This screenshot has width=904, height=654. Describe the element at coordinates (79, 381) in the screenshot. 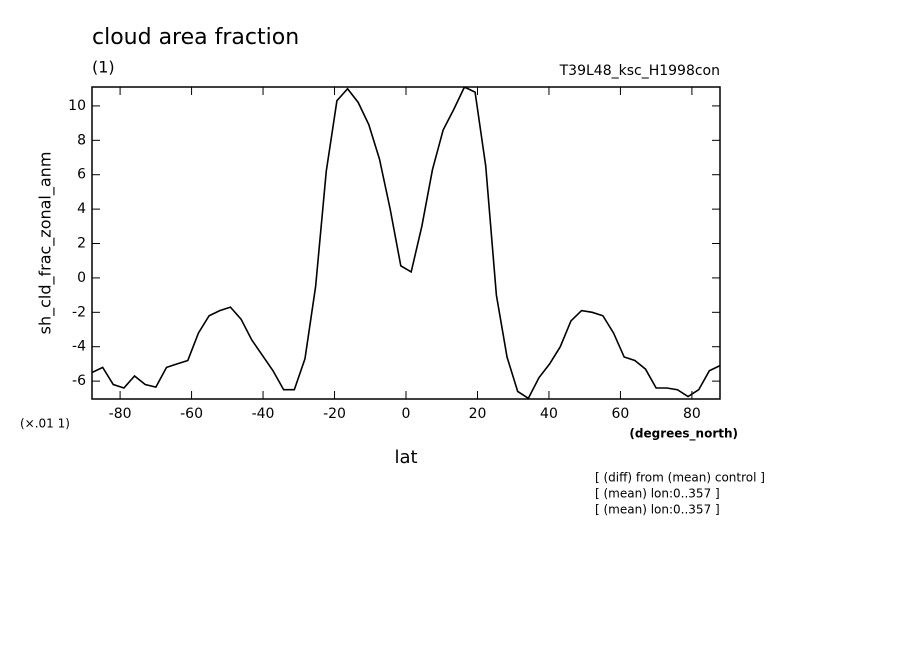

I see `y-tick-label: -6` at that location.